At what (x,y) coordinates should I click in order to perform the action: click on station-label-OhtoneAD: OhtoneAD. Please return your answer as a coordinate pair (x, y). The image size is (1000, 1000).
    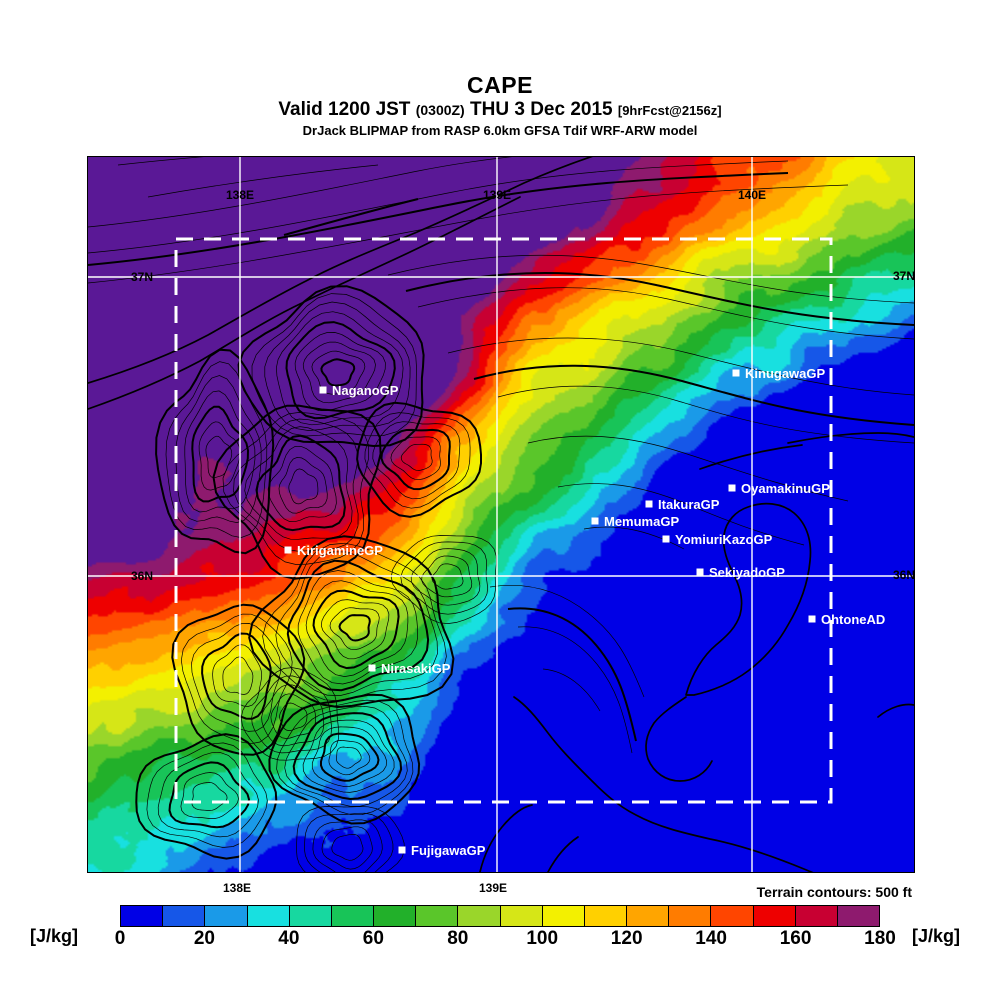
    Looking at the image, I should click on (853, 619).